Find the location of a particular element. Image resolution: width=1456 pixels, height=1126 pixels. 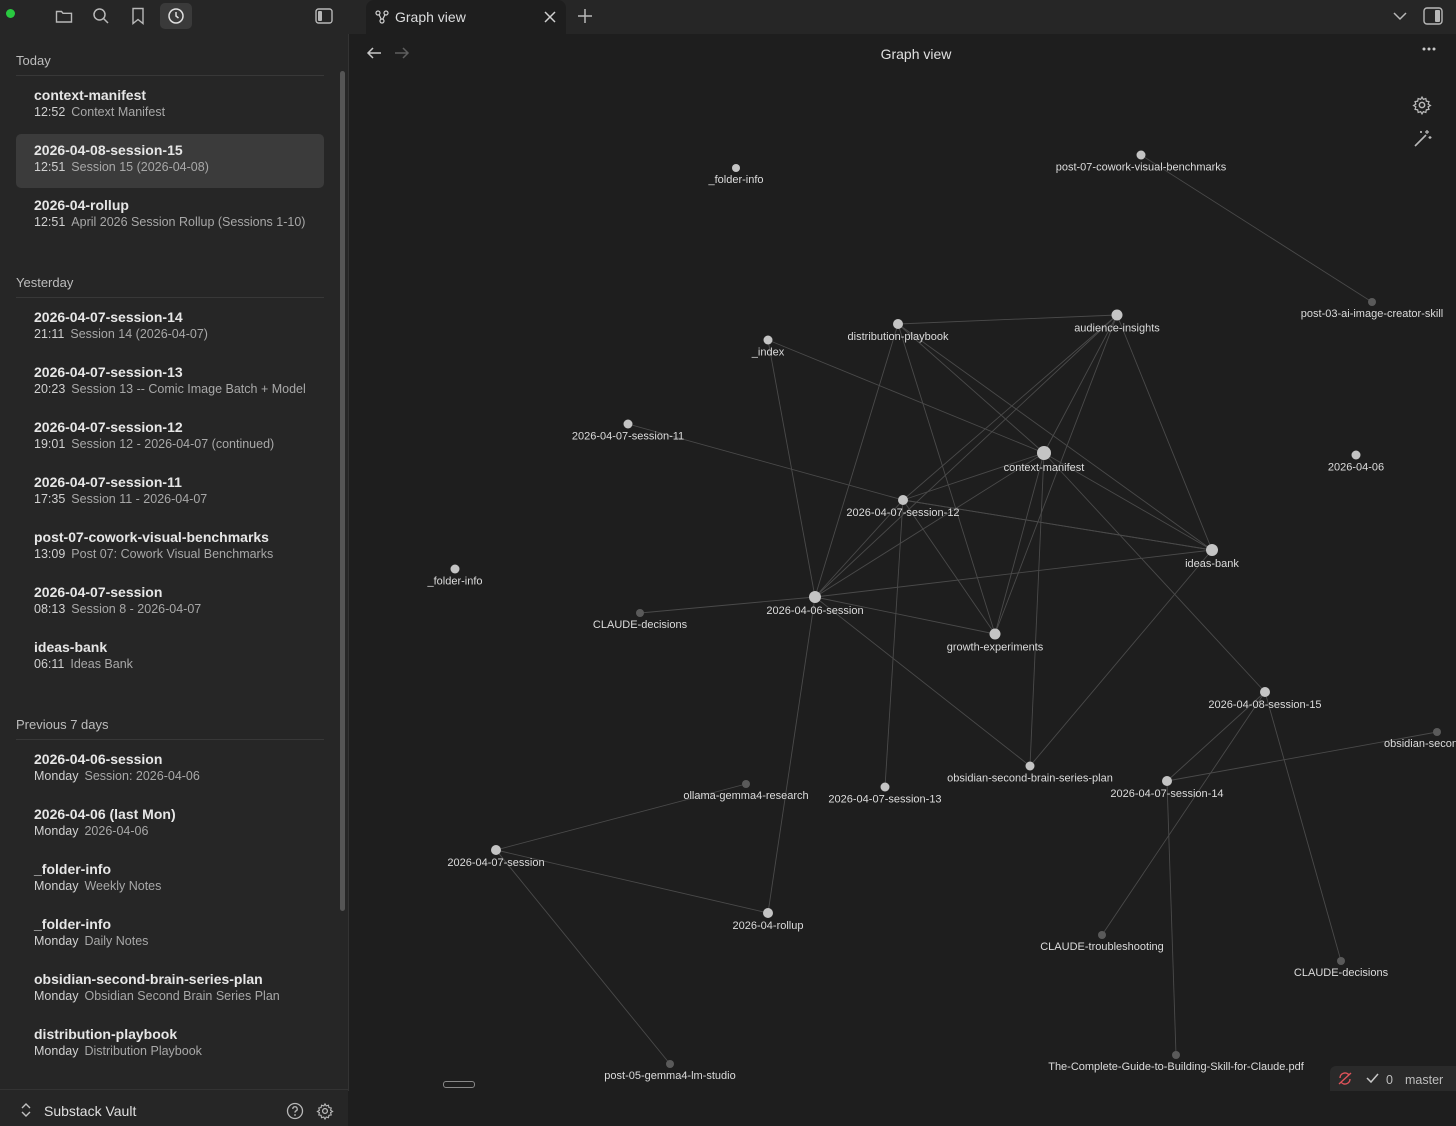

graph-node: 2026-04-06-session is located at coordinates (815, 604).